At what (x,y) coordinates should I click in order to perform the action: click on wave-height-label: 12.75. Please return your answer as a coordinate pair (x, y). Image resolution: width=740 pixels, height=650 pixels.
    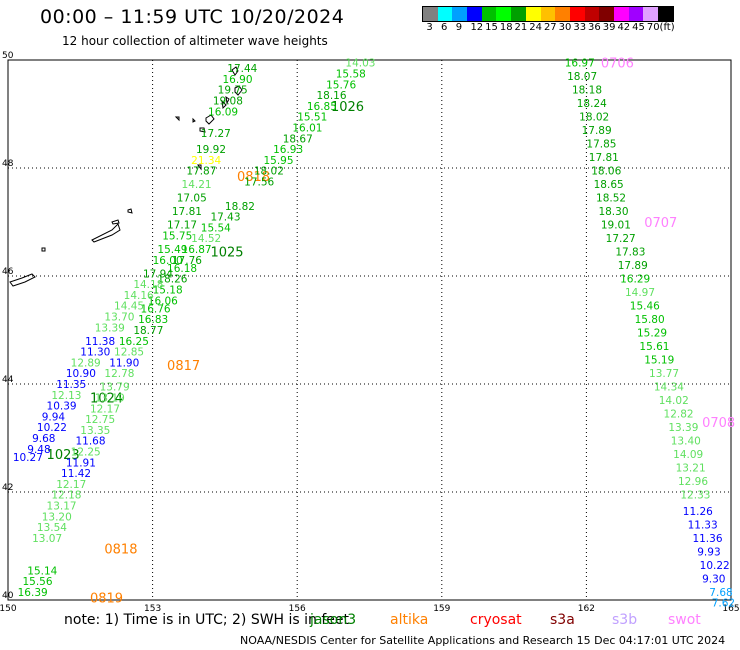
    Looking at the image, I should click on (100, 420).